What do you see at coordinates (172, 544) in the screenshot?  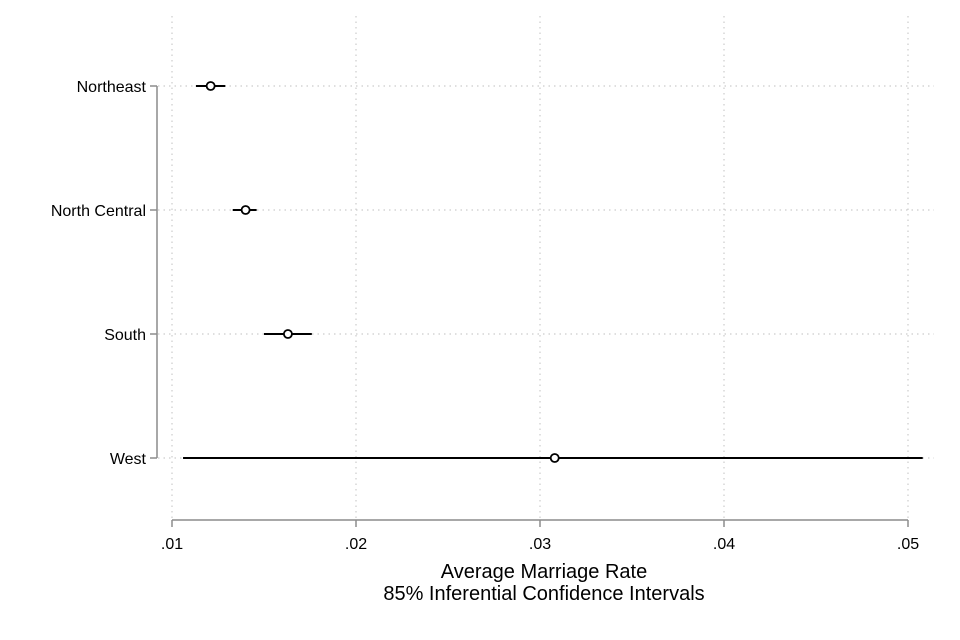 I see `x-tick-label: .01` at bounding box center [172, 544].